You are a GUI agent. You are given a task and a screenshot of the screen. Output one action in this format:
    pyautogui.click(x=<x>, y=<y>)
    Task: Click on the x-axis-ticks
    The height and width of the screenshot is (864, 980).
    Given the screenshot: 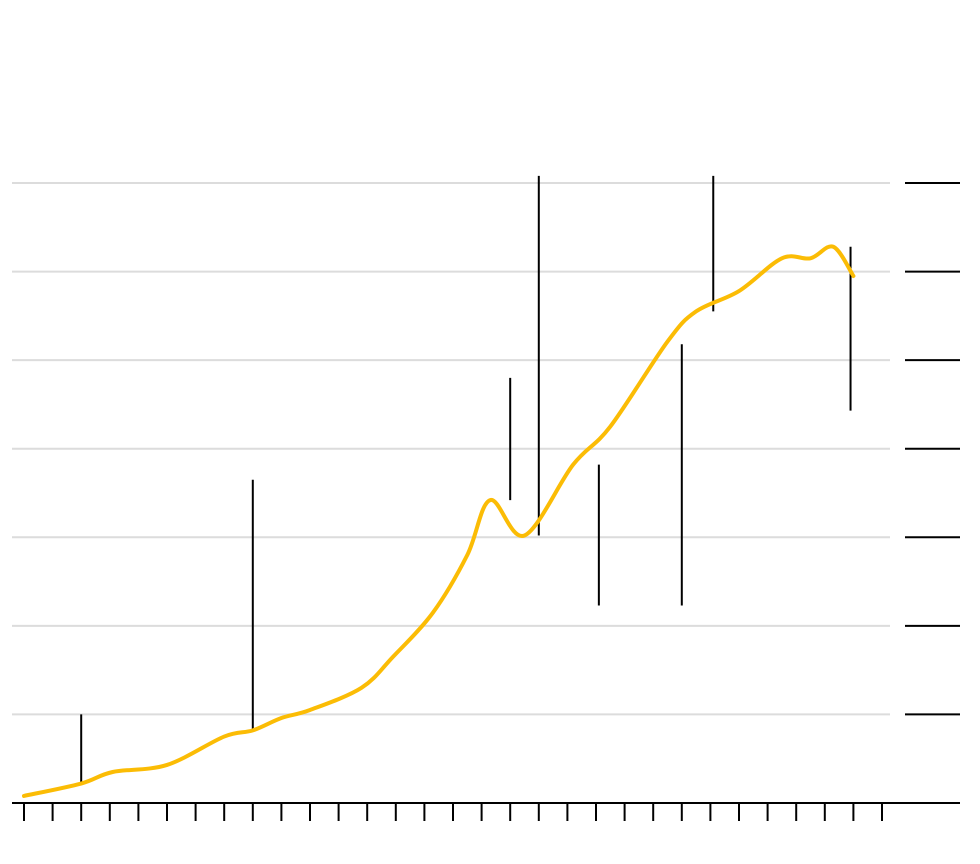 What is the action you would take?
    pyautogui.click(x=453, y=812)
    